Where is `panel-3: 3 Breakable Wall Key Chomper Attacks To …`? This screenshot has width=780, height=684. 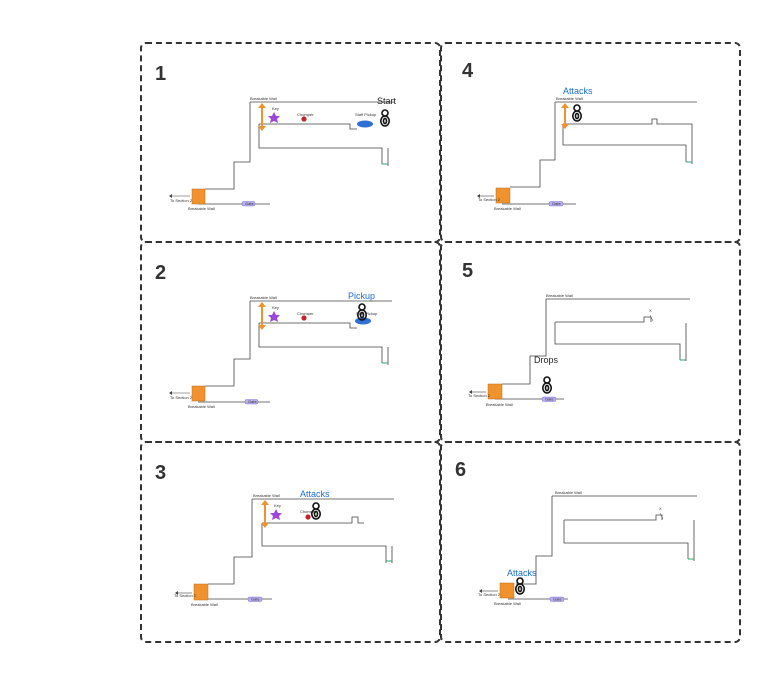
panel-3: 3 Breakable Wall Key Chomper Attacks To … is located at coordinates (290, 542).